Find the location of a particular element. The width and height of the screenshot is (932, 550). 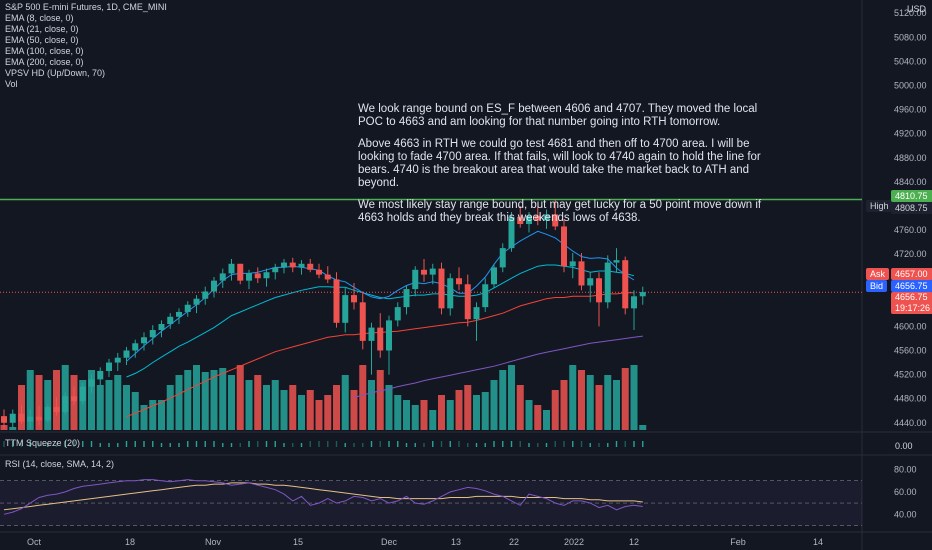

price-tick-label: 5080.00 is located at coordinates (910, 37).